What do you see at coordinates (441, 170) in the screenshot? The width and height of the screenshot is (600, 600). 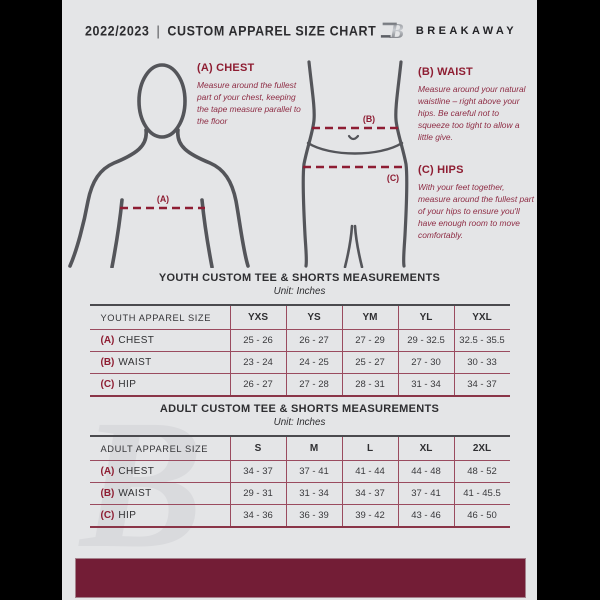 I see `hips-heading: (C) HIPS` at bounding box center [441, 170].